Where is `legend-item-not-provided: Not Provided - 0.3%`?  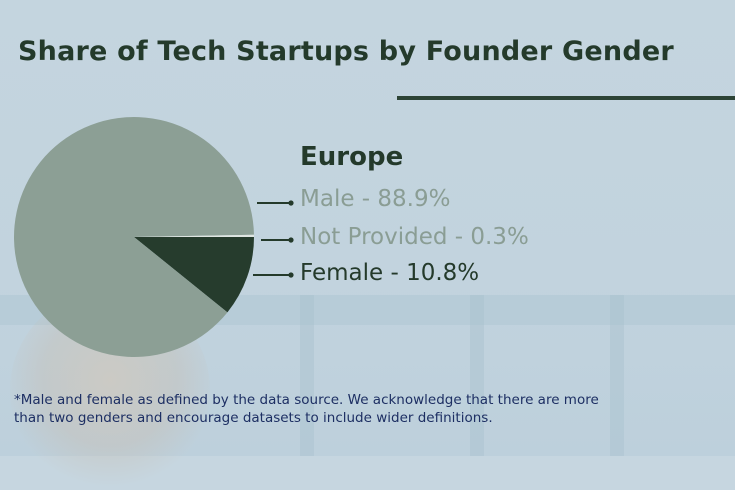 legend-item-not-provided: Not Provided - 0.3% is located at coordinates (414, 237).